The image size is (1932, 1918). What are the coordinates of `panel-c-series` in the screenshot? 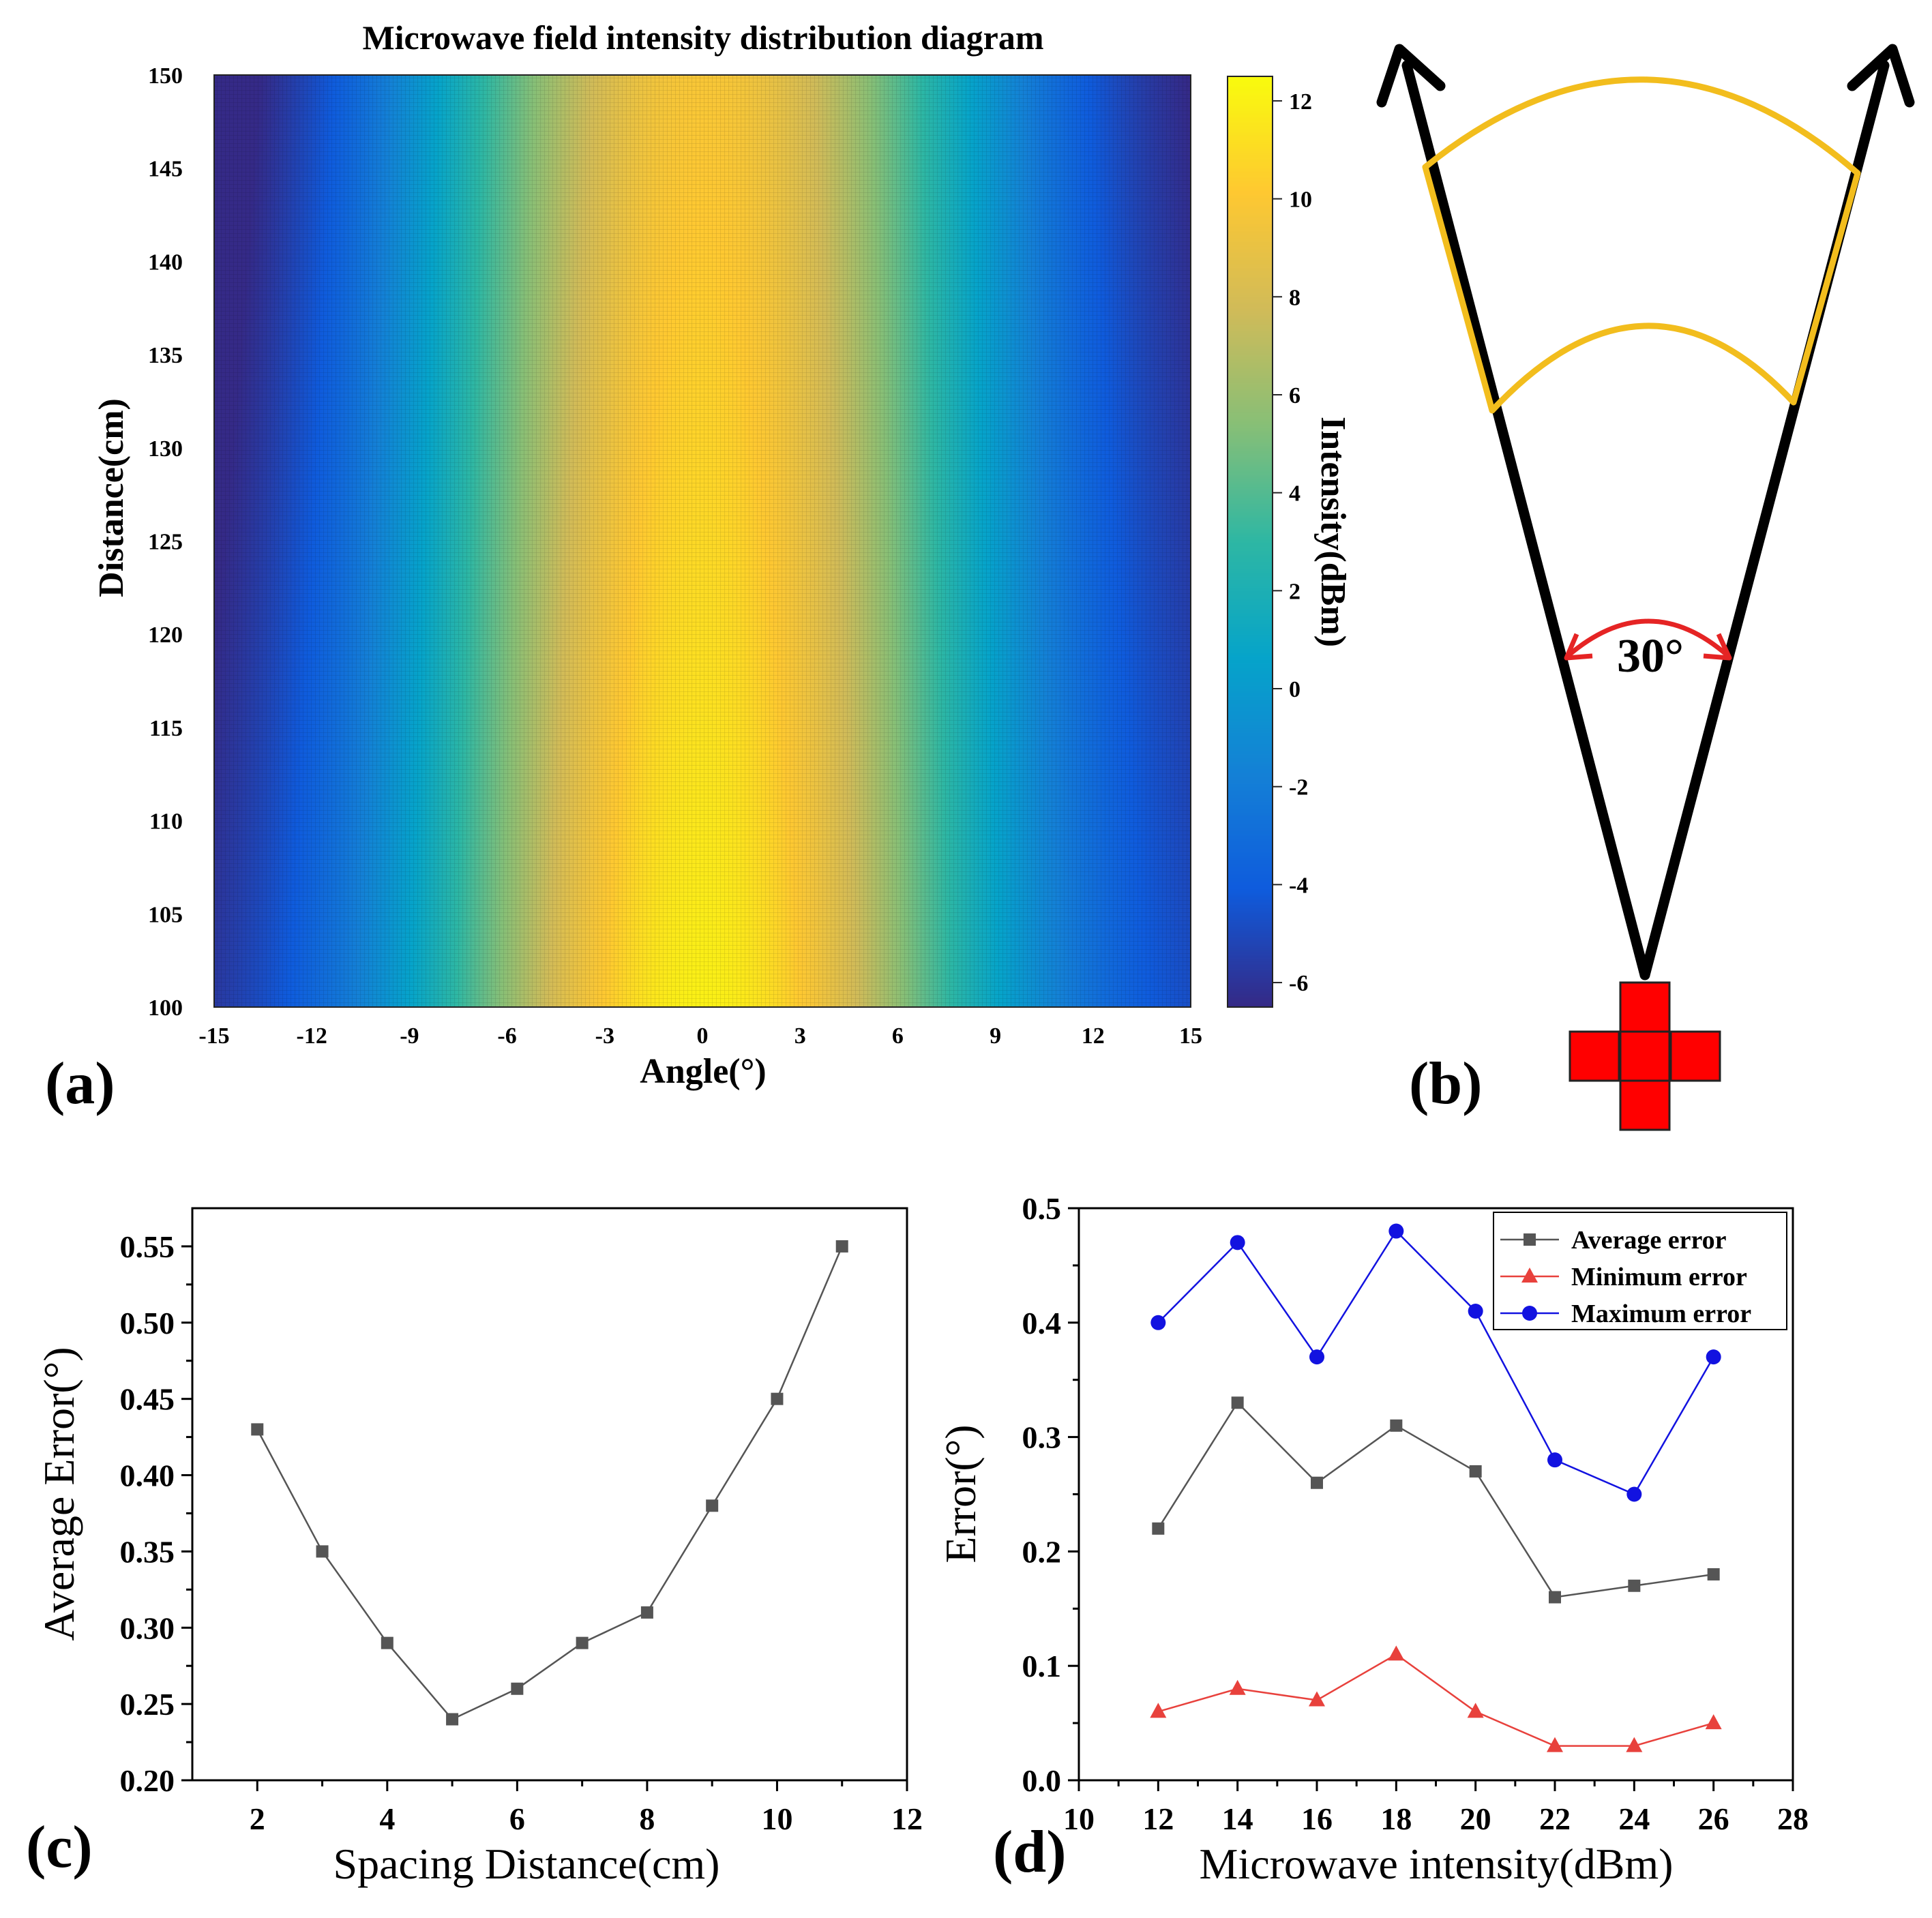 It's located at (549, 1483).